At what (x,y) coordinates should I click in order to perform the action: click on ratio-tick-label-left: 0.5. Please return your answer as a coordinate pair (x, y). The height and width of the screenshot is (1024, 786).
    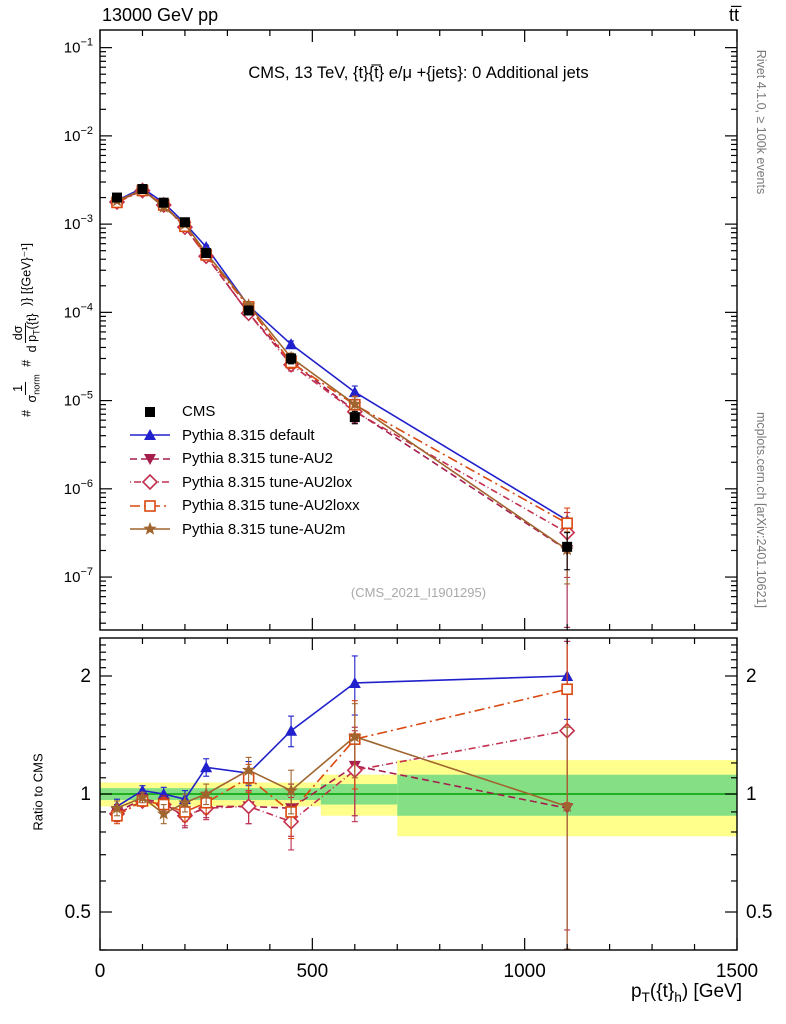
    Looking at the image, I should click on (78, 912).